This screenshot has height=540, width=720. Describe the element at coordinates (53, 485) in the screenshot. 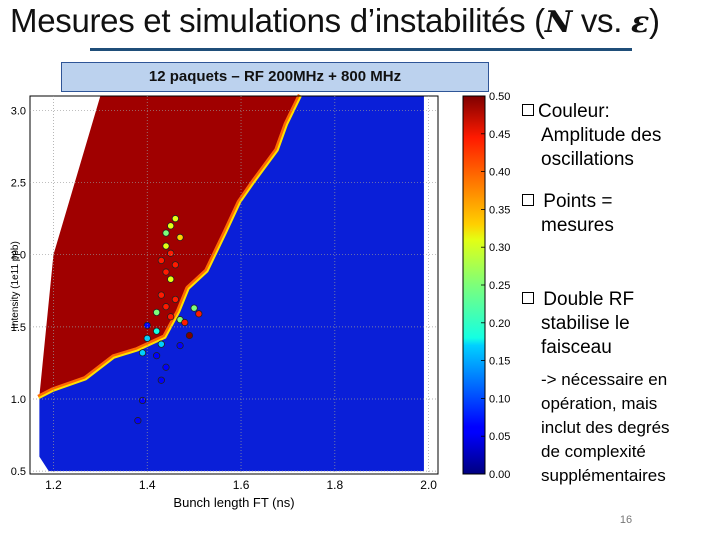

I see `x-tick-label: 1.2` at that location.